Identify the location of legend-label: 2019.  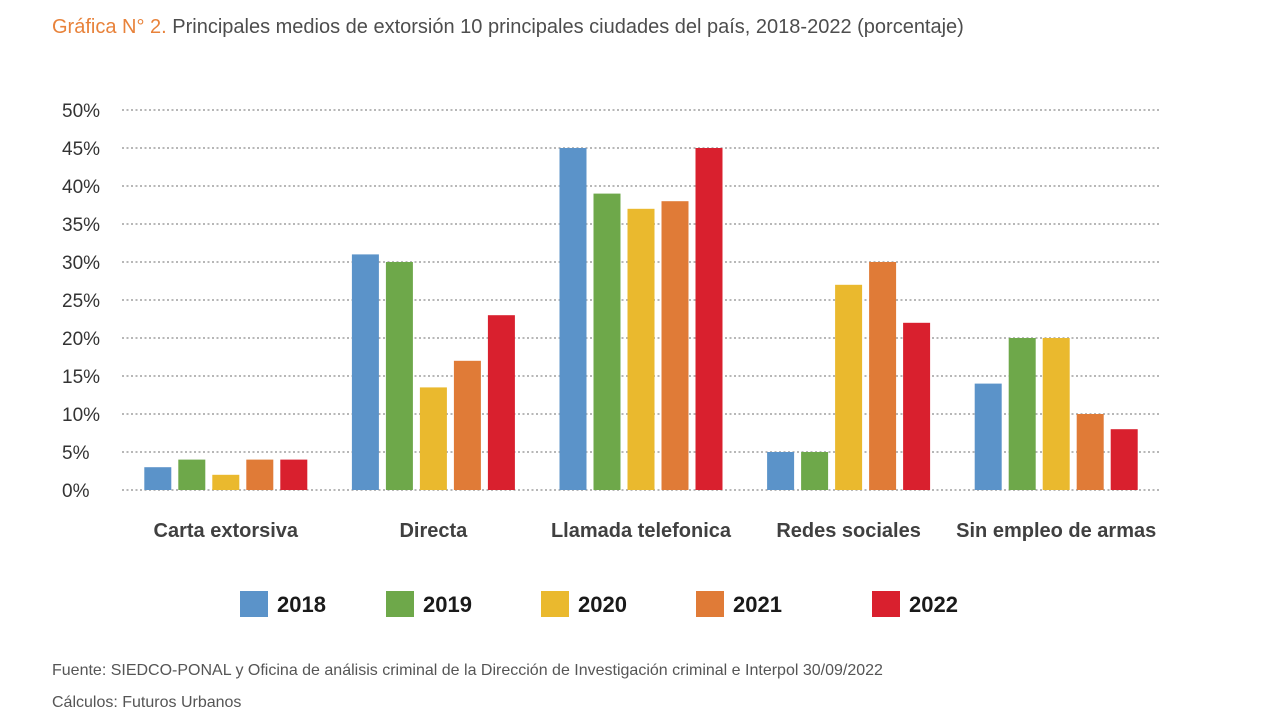
(447, 604).